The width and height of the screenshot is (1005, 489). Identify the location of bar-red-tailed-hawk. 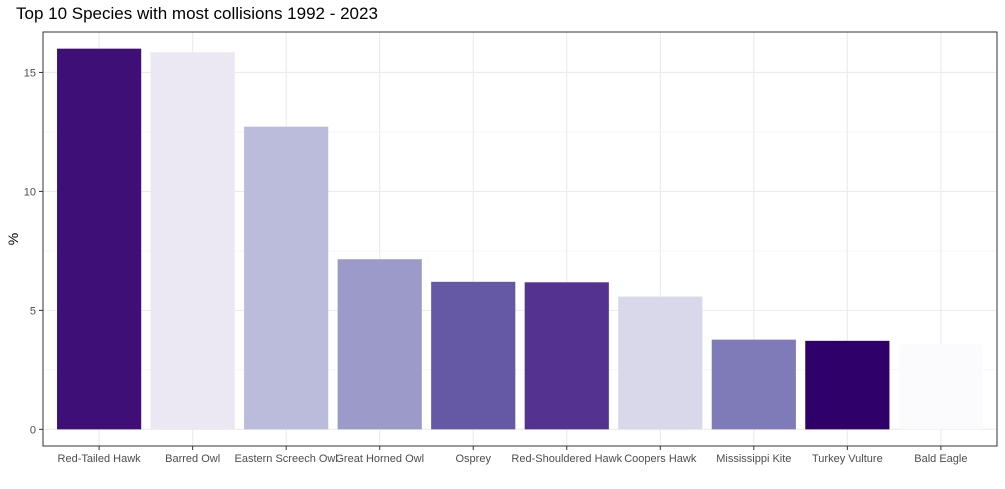
(99, 239).